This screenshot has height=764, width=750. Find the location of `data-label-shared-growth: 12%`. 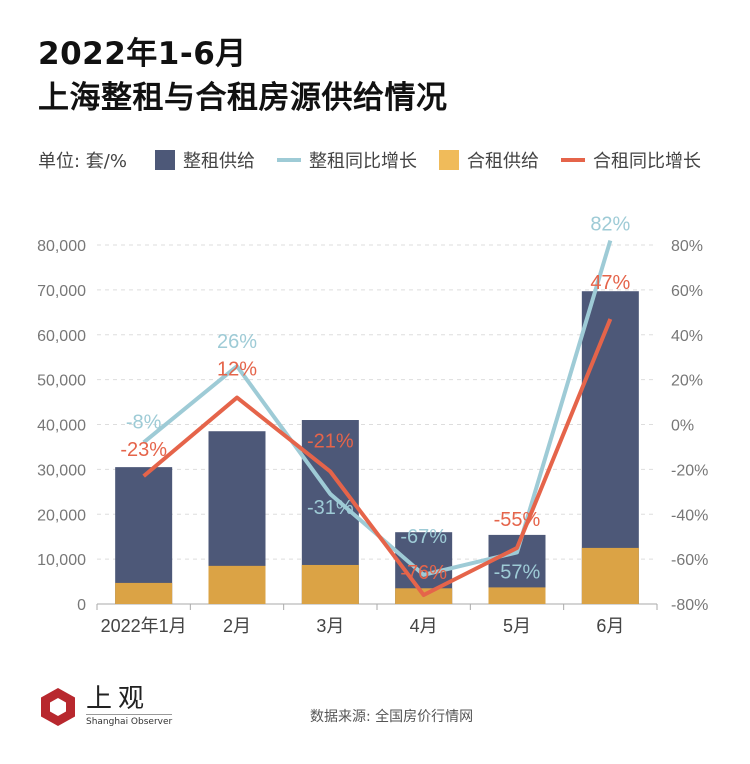

data-label-shared-growth: 12% is located at coordinates (237, 370).